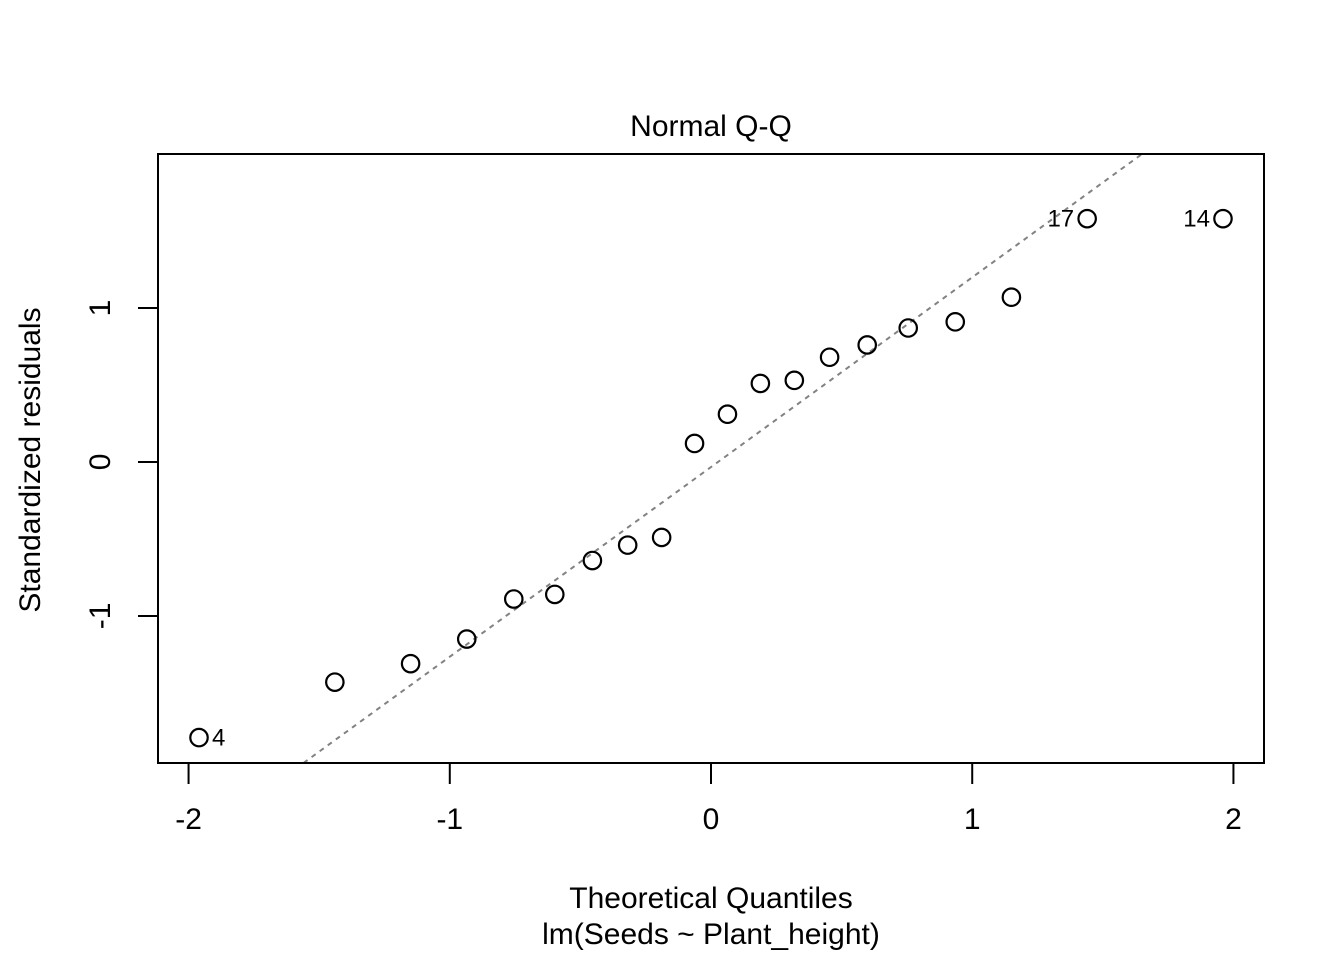  I want to click on x-axis-tick-label: -2, so click(188, 819).